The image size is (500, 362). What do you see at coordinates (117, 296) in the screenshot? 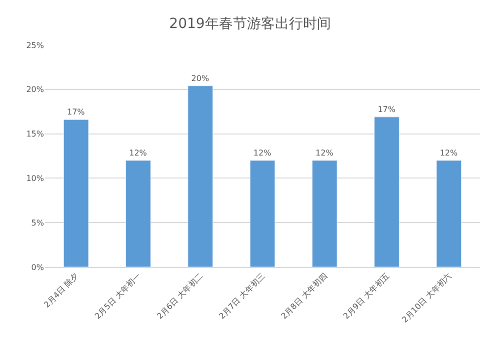
I see `x-tick-label: 2月5日 大年初一` at bounding box center [117, 296].